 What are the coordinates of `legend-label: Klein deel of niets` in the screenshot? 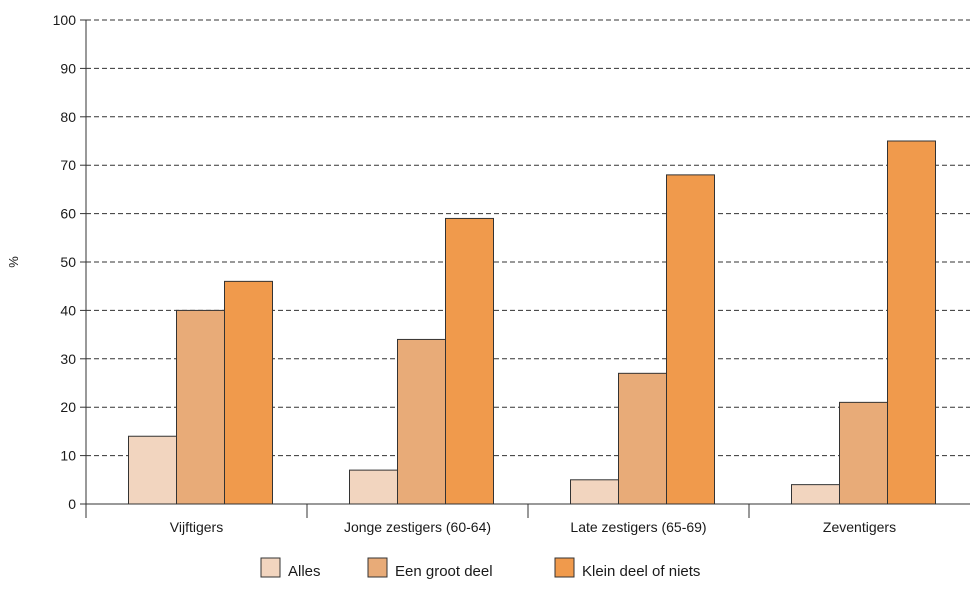 It's located at (641, 571).